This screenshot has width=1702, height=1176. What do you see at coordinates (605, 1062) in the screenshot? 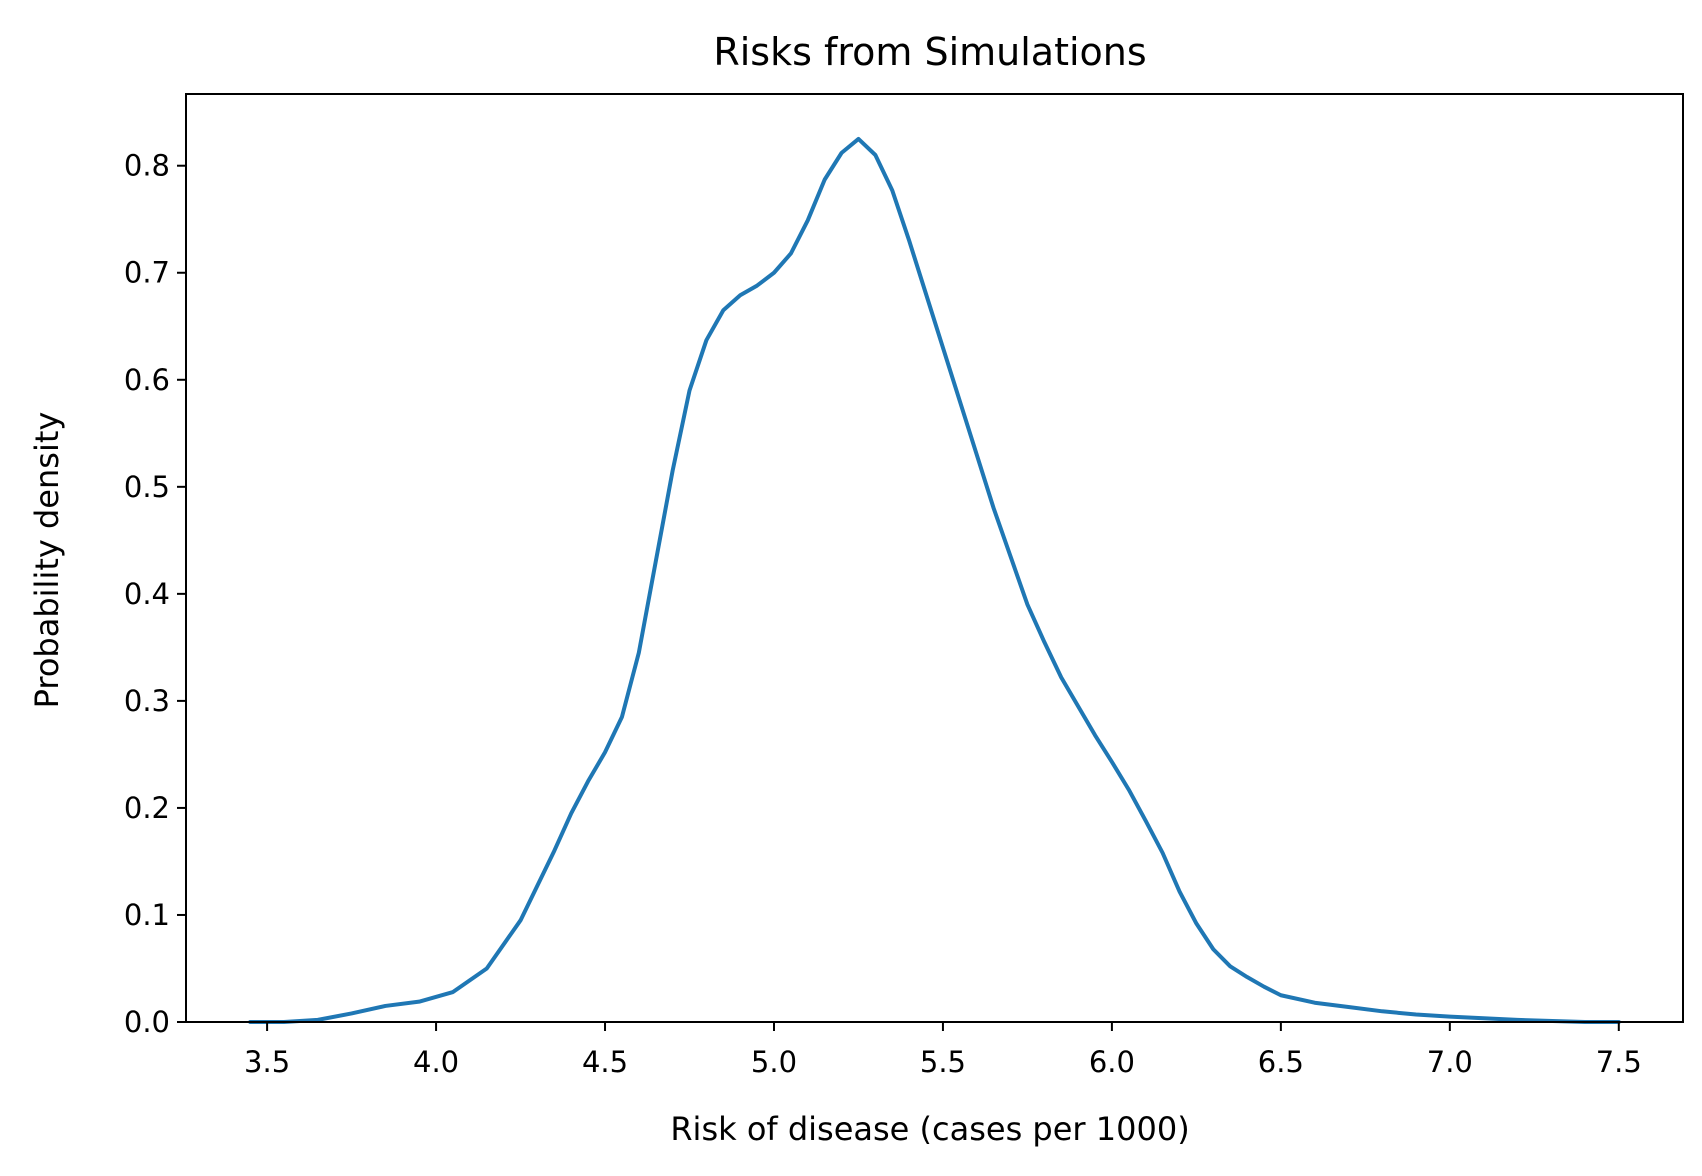
I see `x-tick-label: 4.5` at bounding box center [605, 1062].